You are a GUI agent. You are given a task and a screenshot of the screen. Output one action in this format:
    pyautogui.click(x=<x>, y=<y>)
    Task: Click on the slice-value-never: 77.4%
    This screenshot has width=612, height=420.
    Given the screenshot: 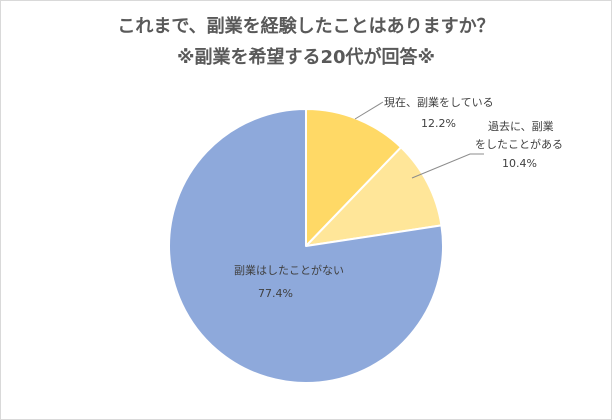 What is the action you would take?
    pyautogui.click(x=275, y=293)
    